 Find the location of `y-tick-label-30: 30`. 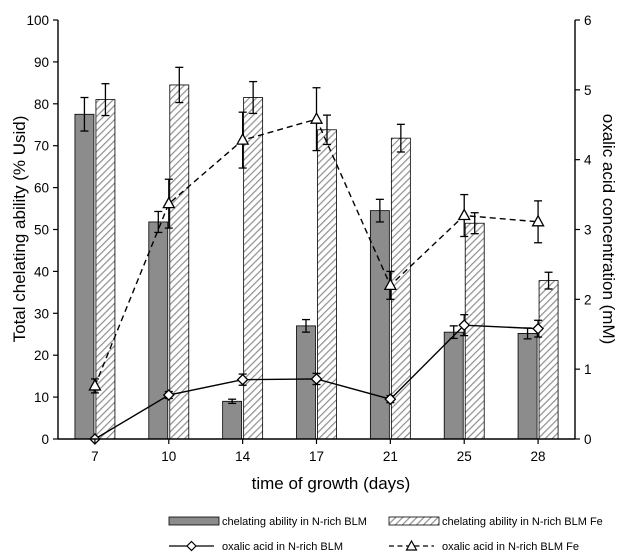

y-tick-label-30: 30 is located at coordinates (41, 313).